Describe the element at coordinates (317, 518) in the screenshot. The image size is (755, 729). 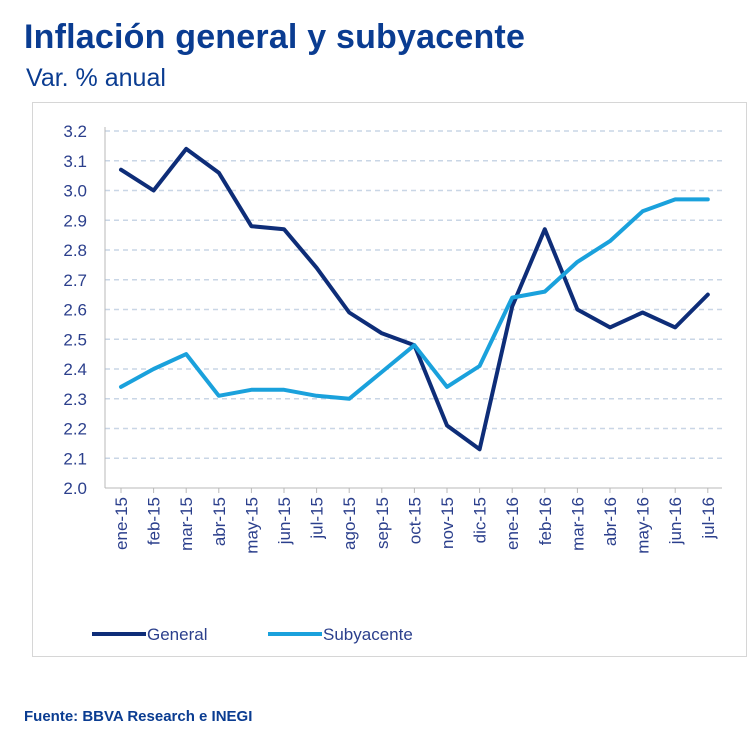
I see `x-tick-label: jul-15` at that location.